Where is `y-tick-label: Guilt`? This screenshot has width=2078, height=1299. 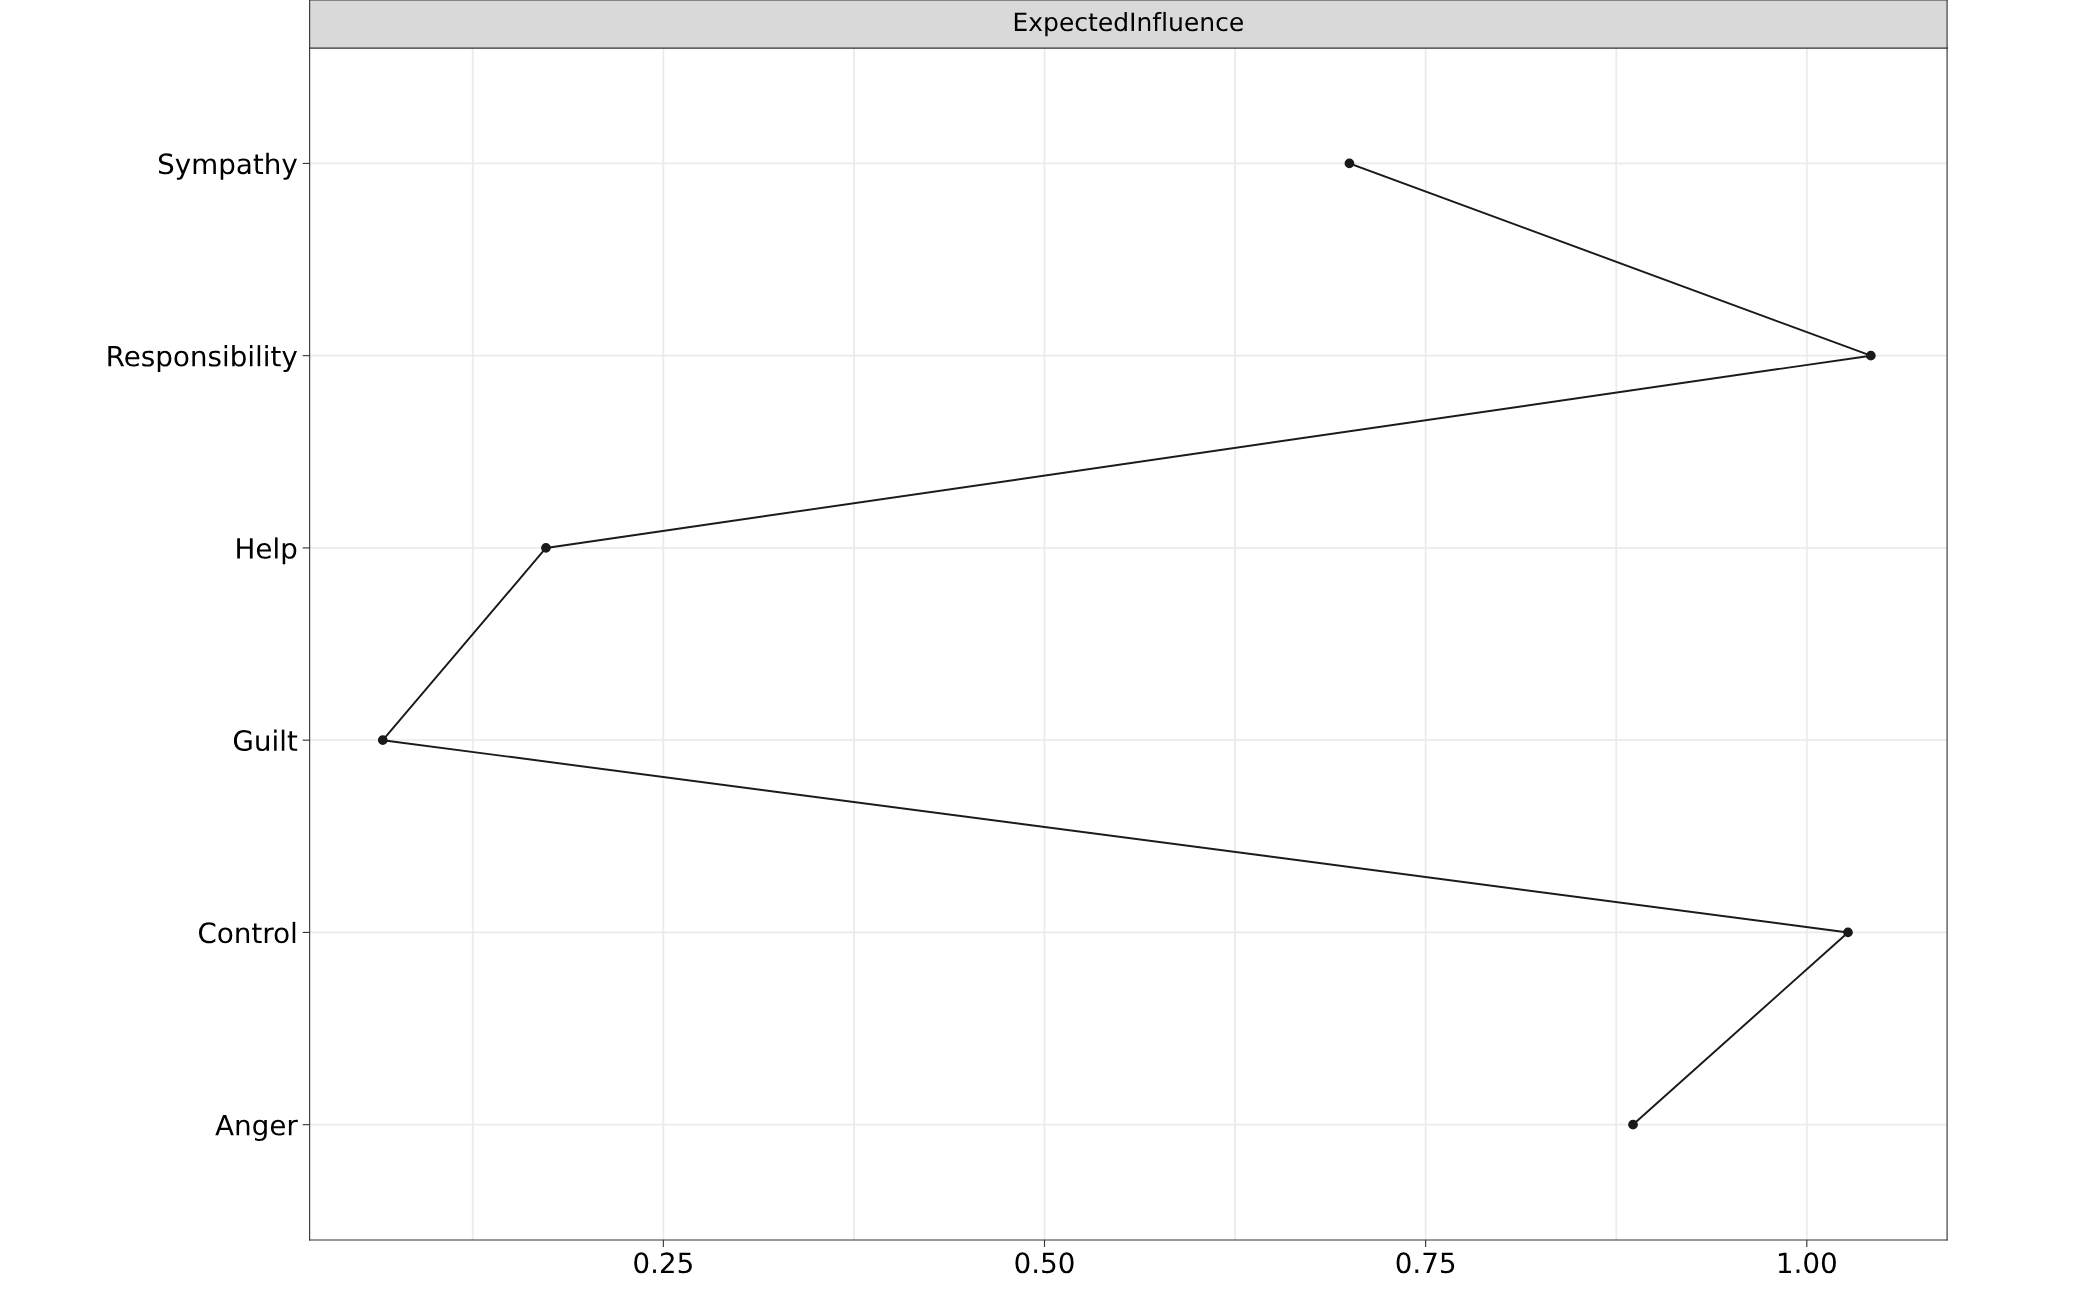
y-tick-label: Guilt is located at coordinates (265, 740).